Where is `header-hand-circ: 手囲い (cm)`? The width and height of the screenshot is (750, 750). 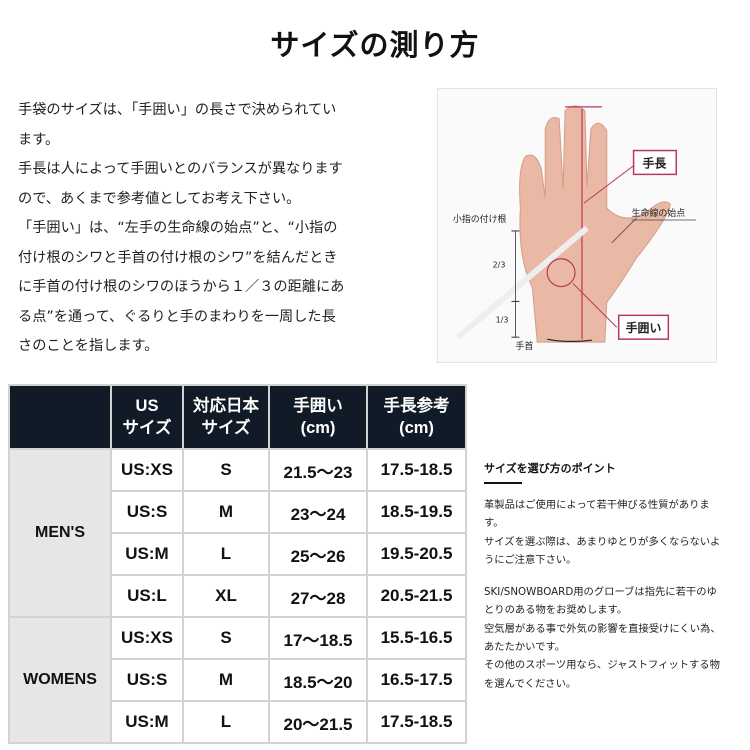
header-hand-circ: 手囲い (cm) is located at coordinates (318, 417).